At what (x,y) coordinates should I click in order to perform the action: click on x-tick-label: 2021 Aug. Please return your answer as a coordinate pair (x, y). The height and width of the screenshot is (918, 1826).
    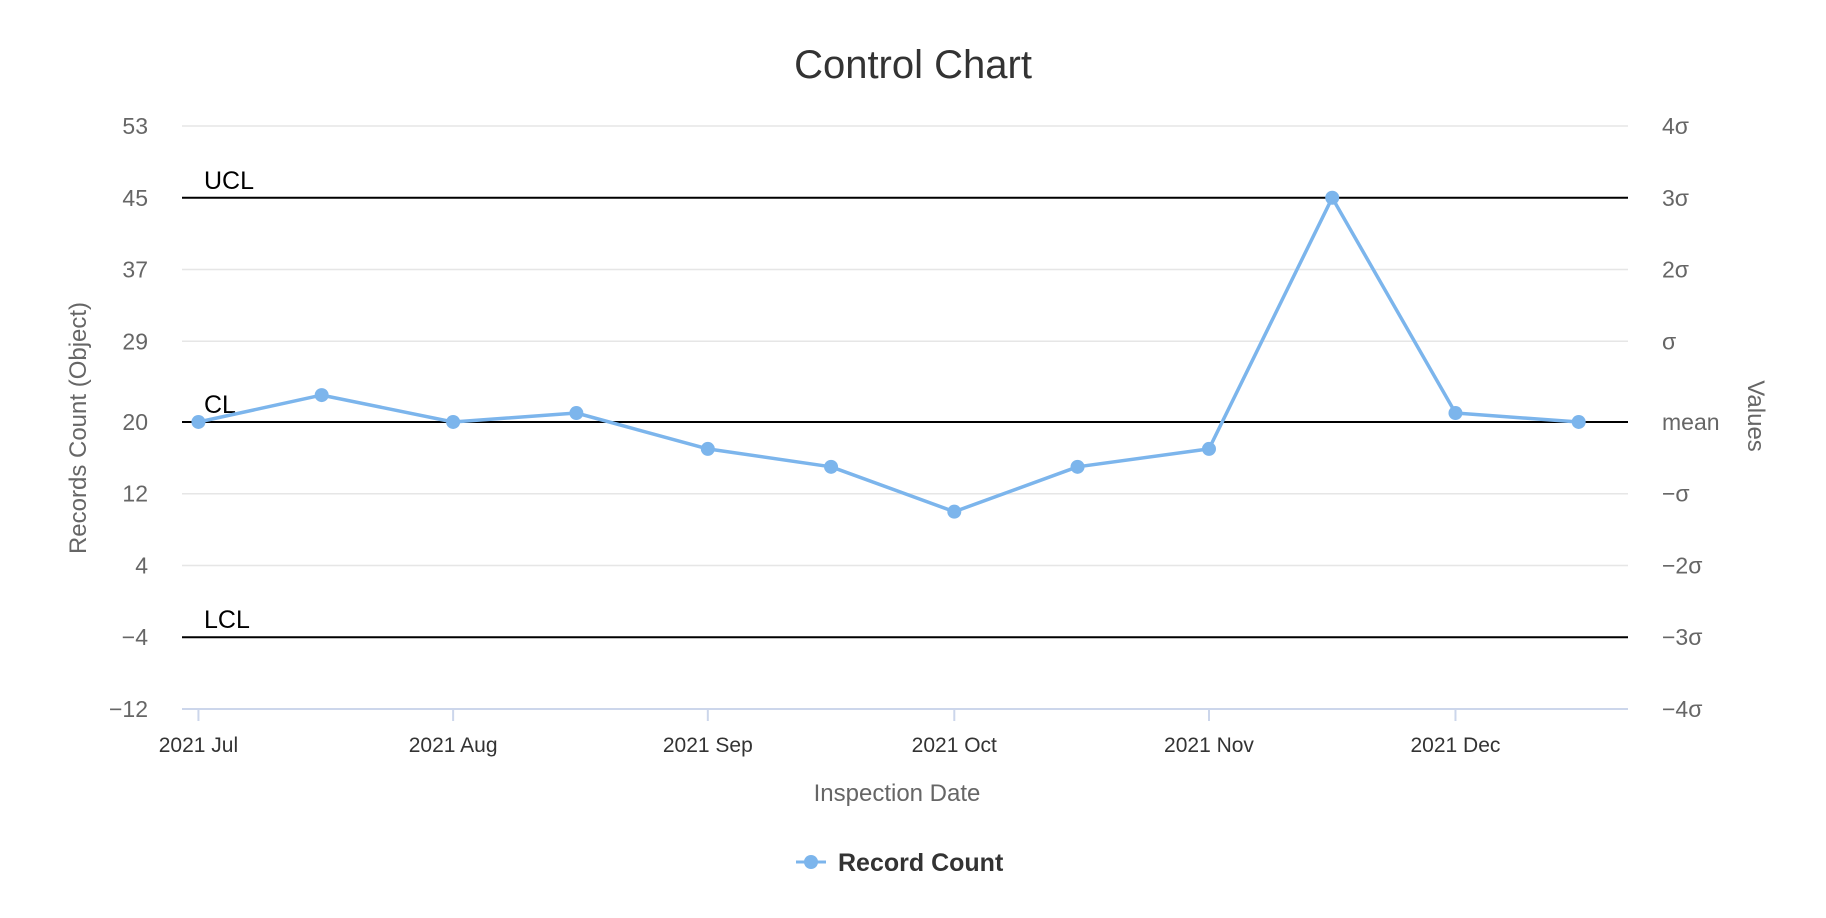
    Looking at the image, I should click on (453, 745).